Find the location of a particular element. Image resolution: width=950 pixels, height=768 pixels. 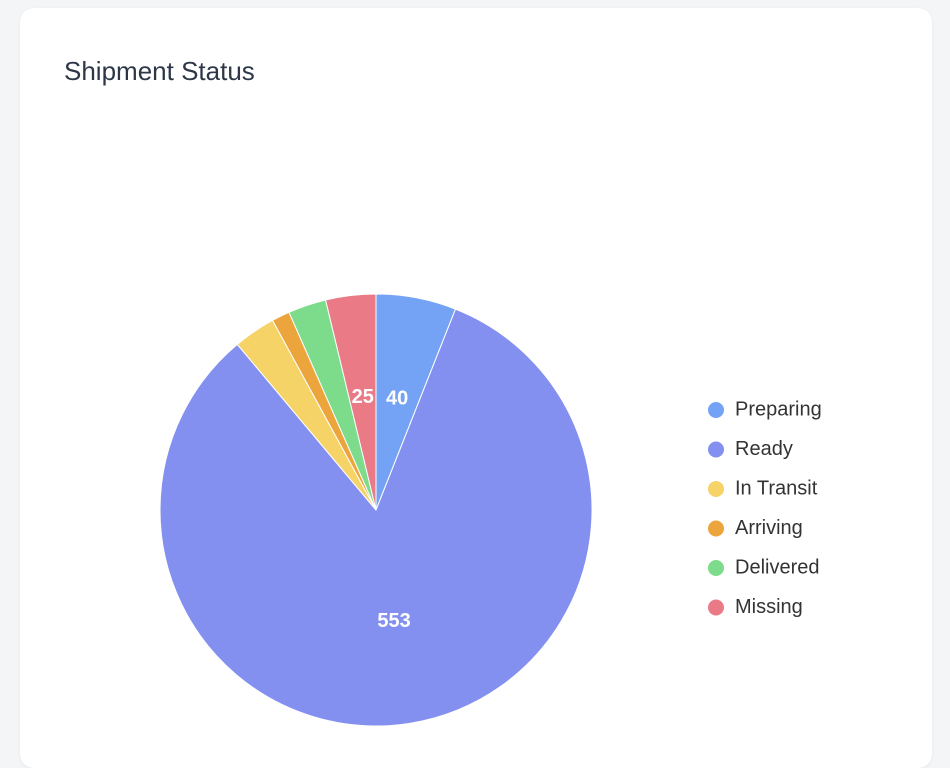

legend-label: Missing is located at coordinates (769, 607).